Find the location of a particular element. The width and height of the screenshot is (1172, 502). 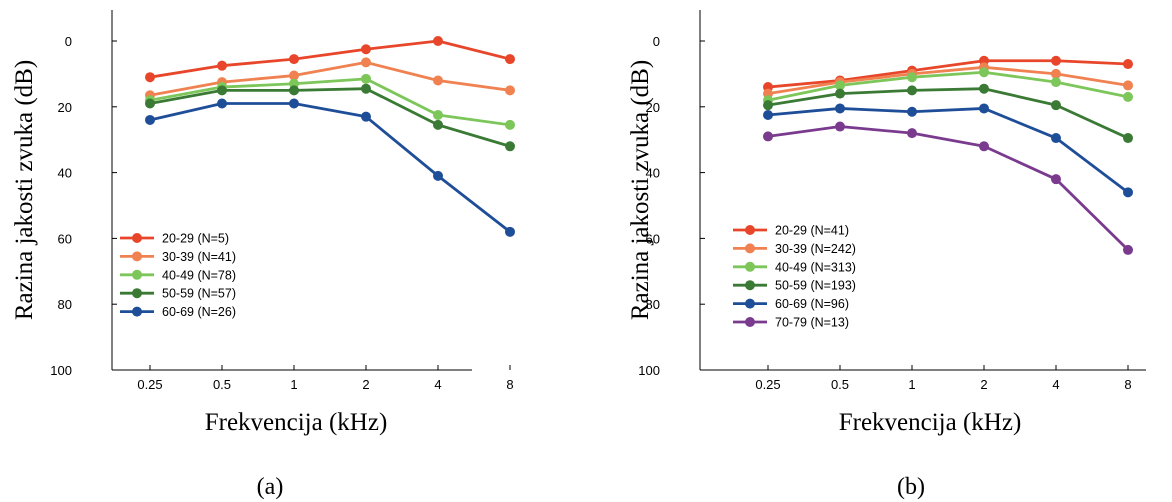

y-tick-label: 20 is located at coordinates (65, 107).